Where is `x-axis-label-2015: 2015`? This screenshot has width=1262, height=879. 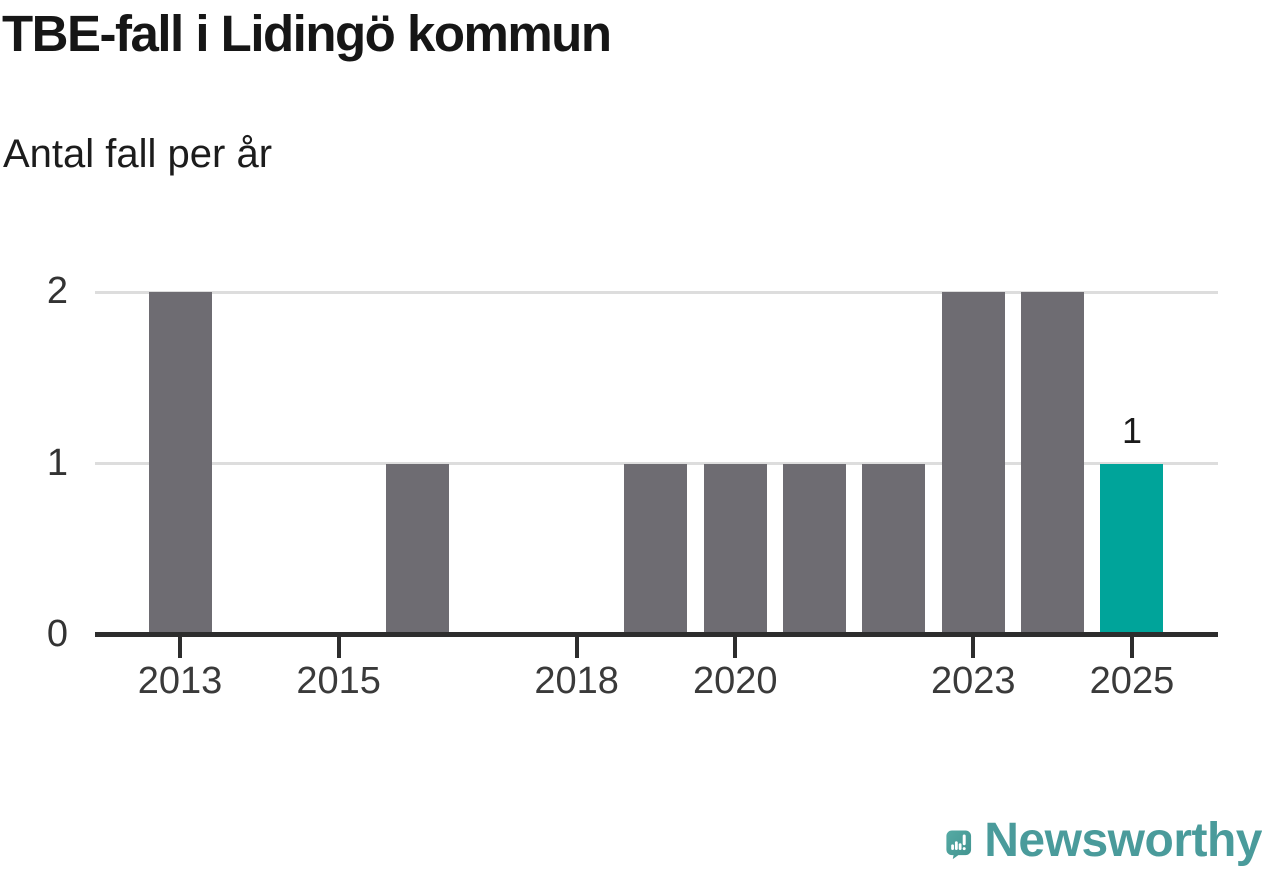 x-axis-label-2015: 2015 is located at coordinates (338, 681).